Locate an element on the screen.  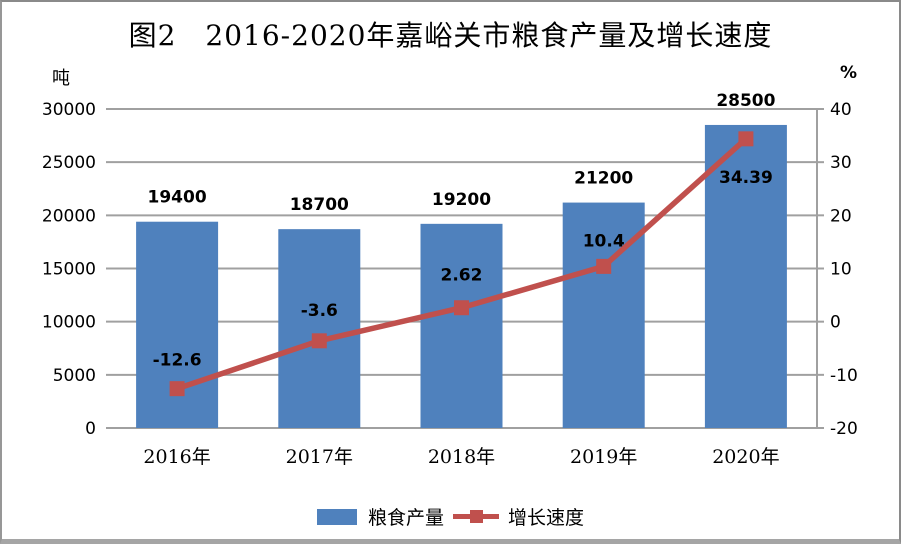
left-axis-tick-label: 10000 is located at coordinates (69, 323).